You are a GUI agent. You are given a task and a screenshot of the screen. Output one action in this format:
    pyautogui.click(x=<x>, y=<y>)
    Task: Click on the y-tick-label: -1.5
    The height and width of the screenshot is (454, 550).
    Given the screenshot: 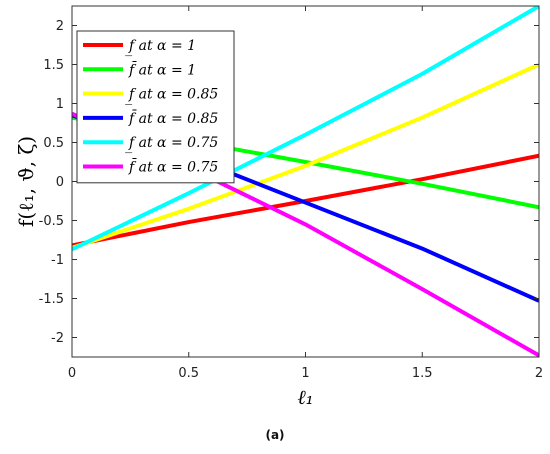 What is the action you would take?
    pyautogui.click(x=51, y=299)
    